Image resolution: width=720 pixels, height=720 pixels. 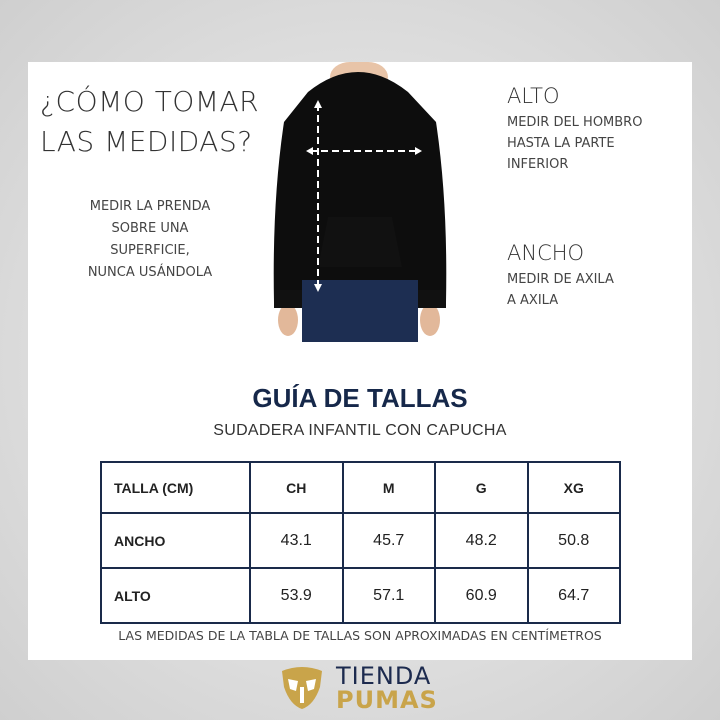 What do you see at coordinates (573, 595) in the screenshot?
I see `table-cell: 64.7` at bounding box center [573, 595].